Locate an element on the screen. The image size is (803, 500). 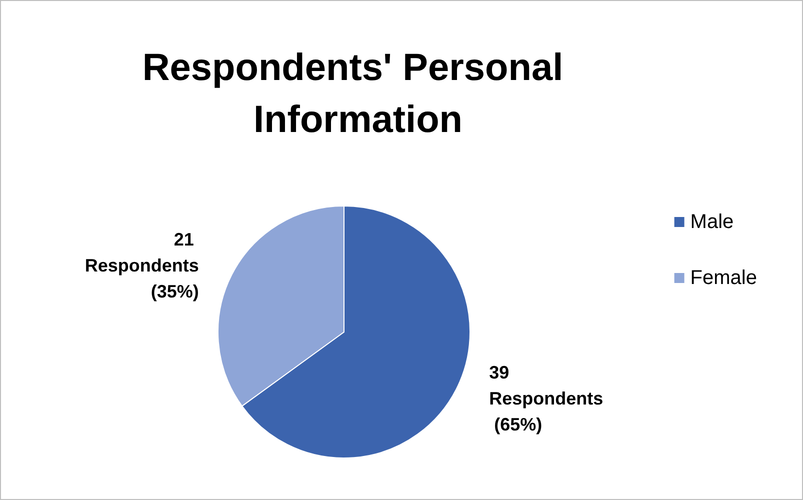
chart-title: Respondents' Personal Information is located at coordinates (358, 94).